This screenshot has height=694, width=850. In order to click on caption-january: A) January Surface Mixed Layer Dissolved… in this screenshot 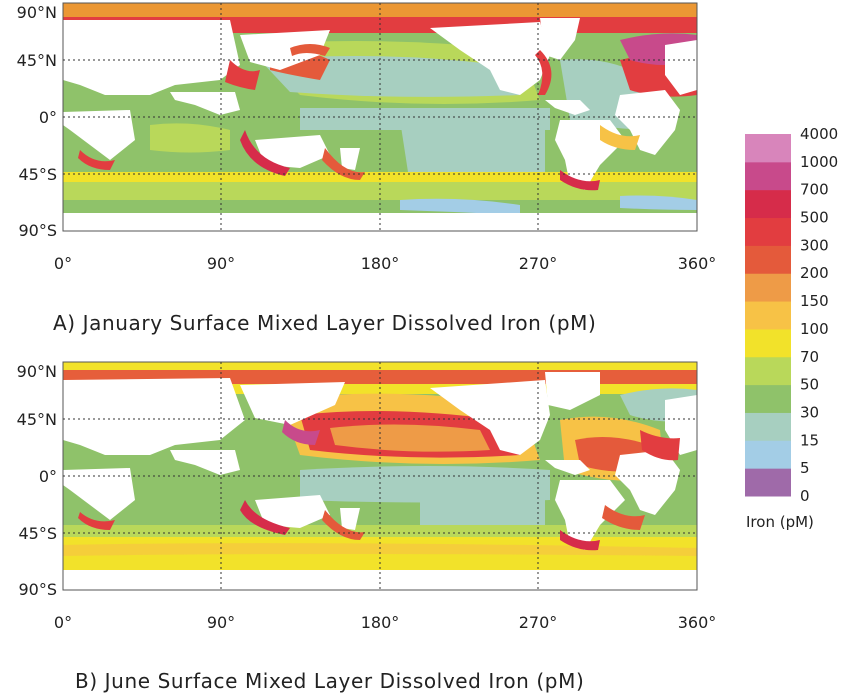, I will do `click(324, 323)`.